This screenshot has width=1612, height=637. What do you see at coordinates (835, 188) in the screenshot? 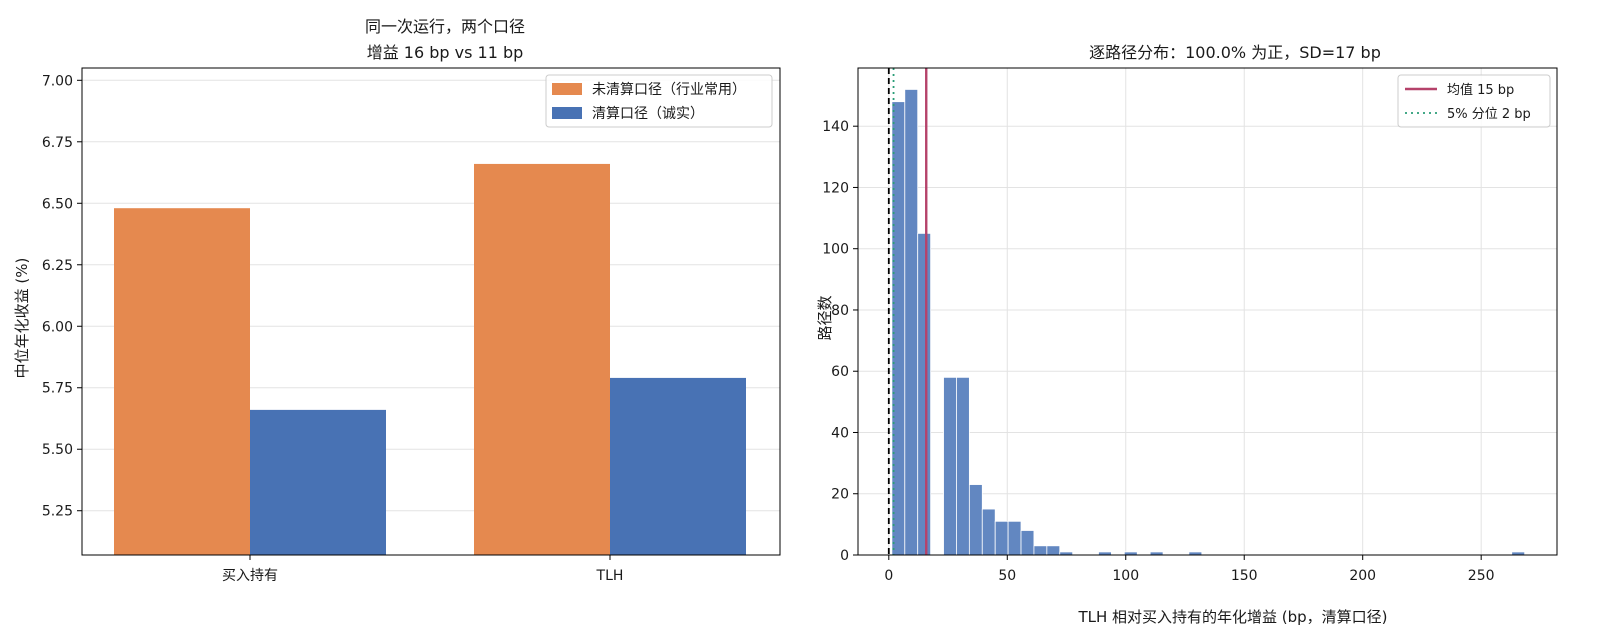
I see `right-y-tick-label: 120` at bounding box center [835, 188].